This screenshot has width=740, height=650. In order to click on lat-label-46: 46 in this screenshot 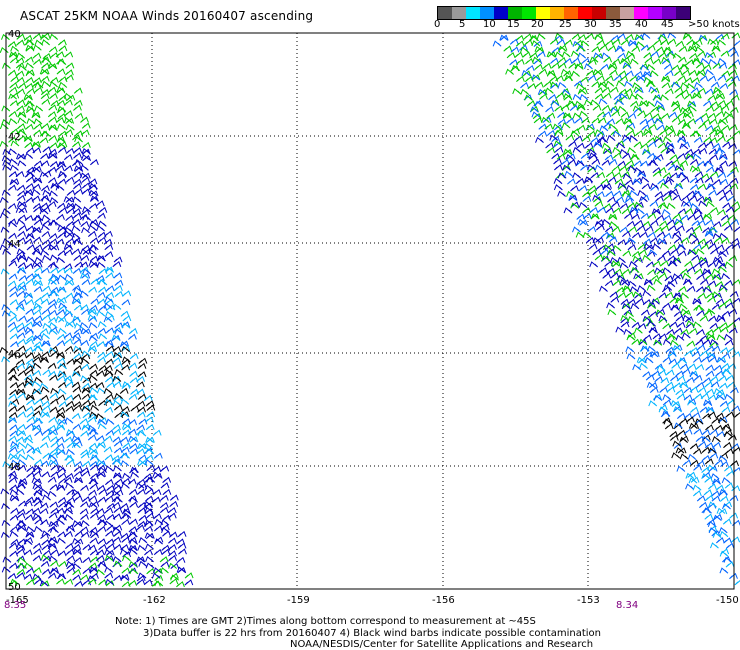, I will do `click(14, 354)`.